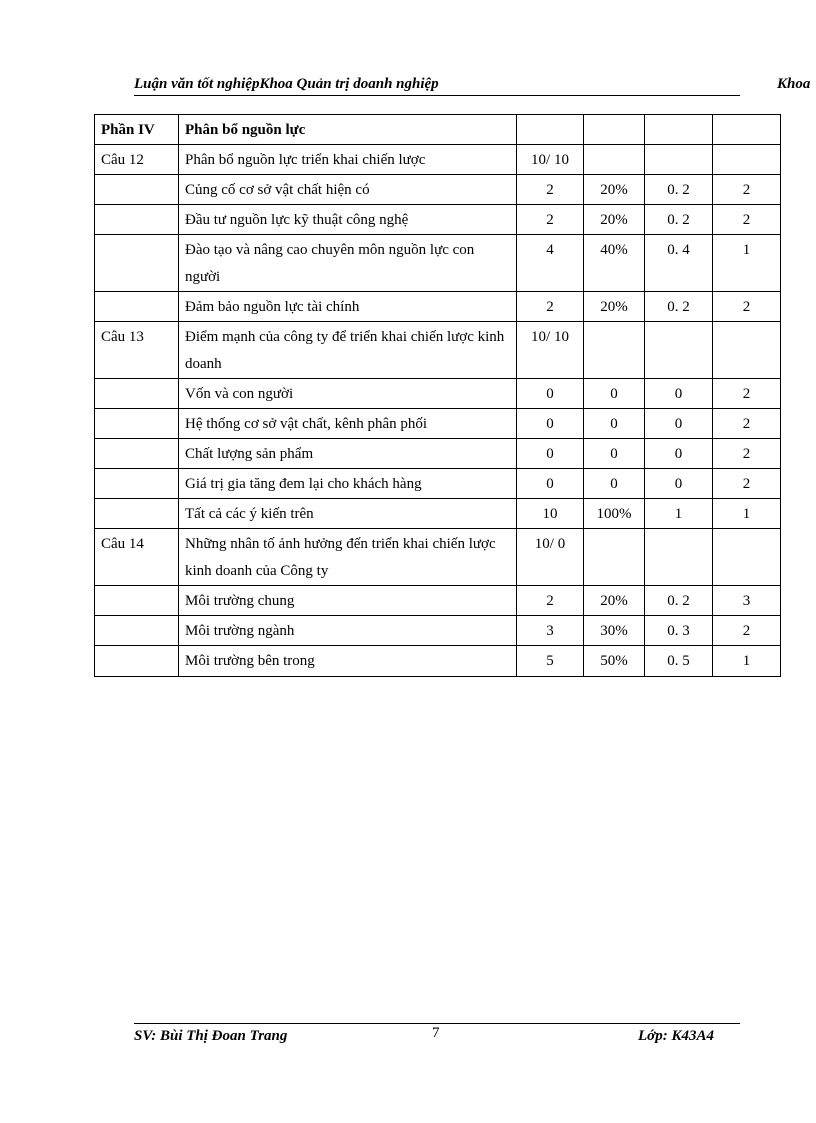  I want to click on table-row: Chất lượng sản phẩm 0 0 0 2, so click(437, 453).